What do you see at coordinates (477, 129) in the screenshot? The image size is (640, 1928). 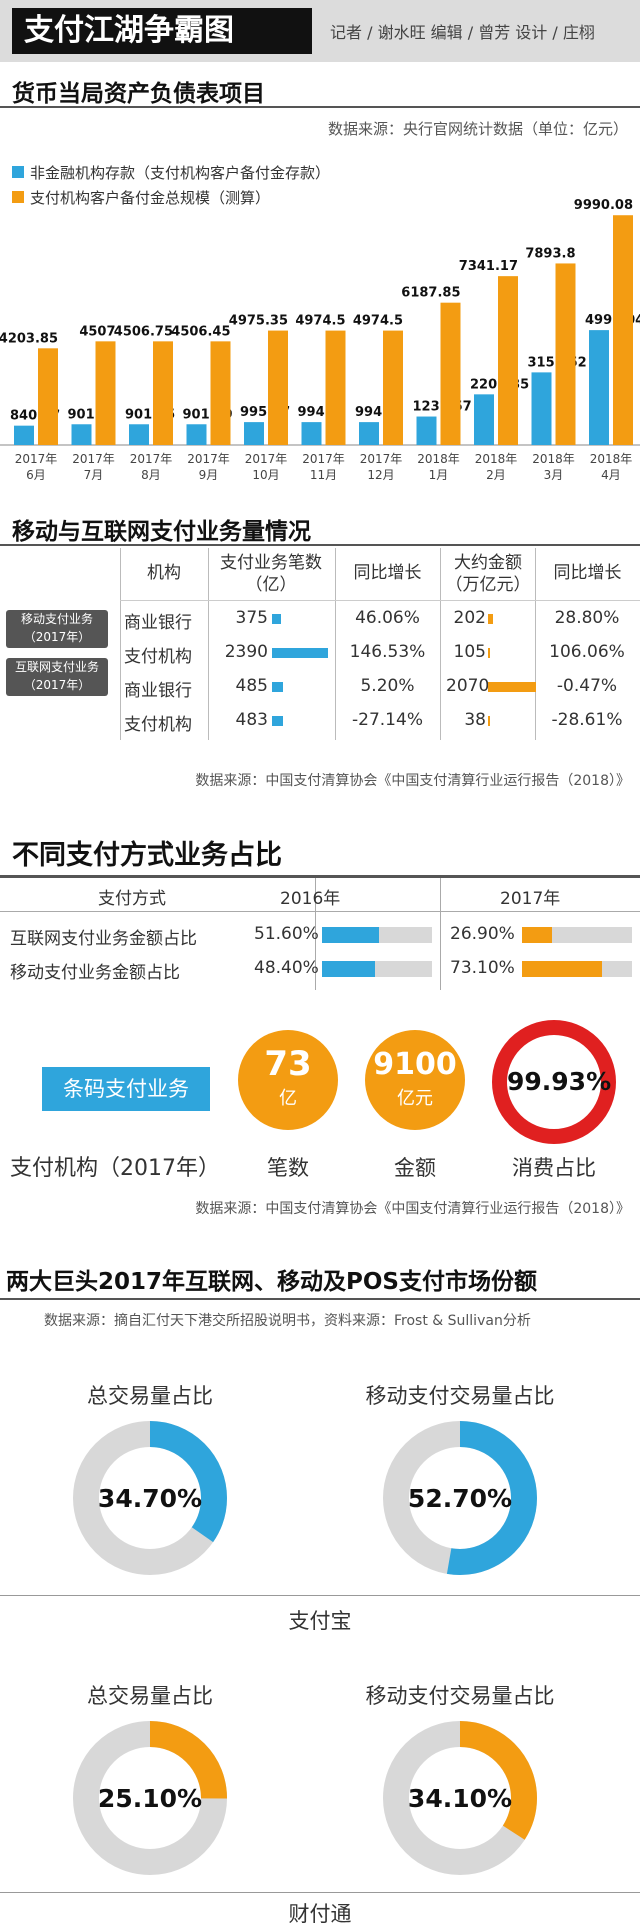 I see `source-note: 数据来源：央行官网统计数据（单位：亿元）` at bounding box center [477, 129].